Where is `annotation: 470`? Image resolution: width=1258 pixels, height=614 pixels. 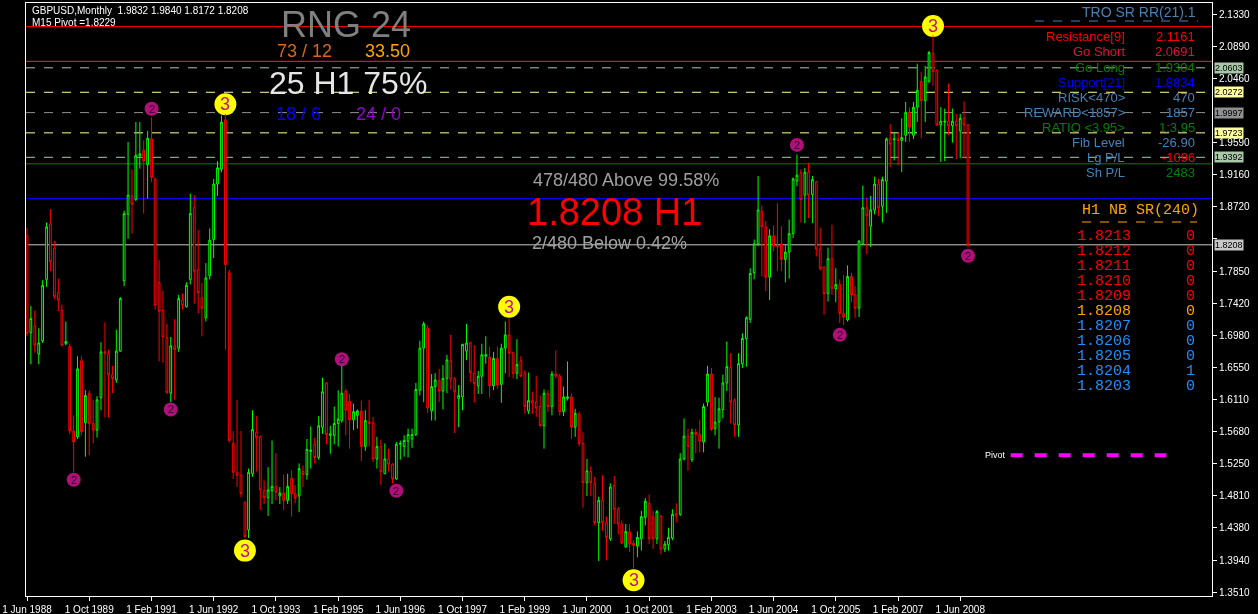 annotation: 470 is located at coordinates (1184, 97).